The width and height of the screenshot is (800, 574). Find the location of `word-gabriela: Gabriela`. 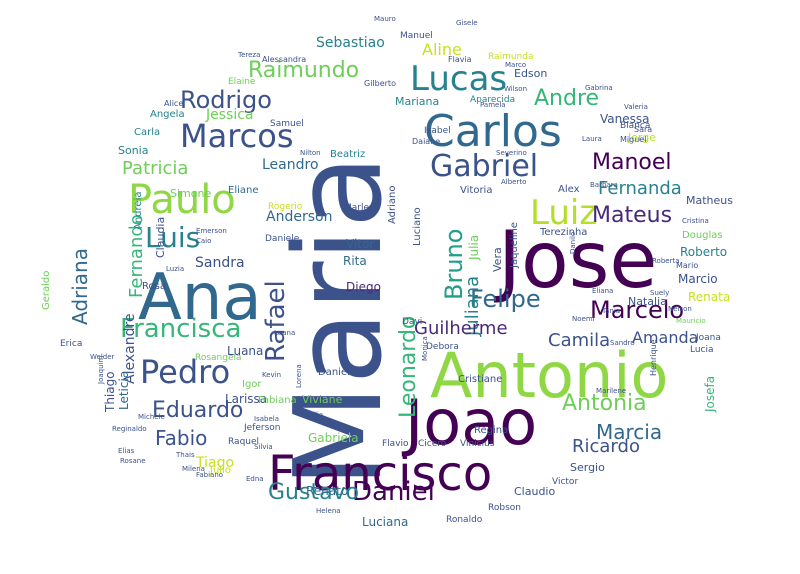

word-gabriela: Gabriela is located at coordinates (333, 438).